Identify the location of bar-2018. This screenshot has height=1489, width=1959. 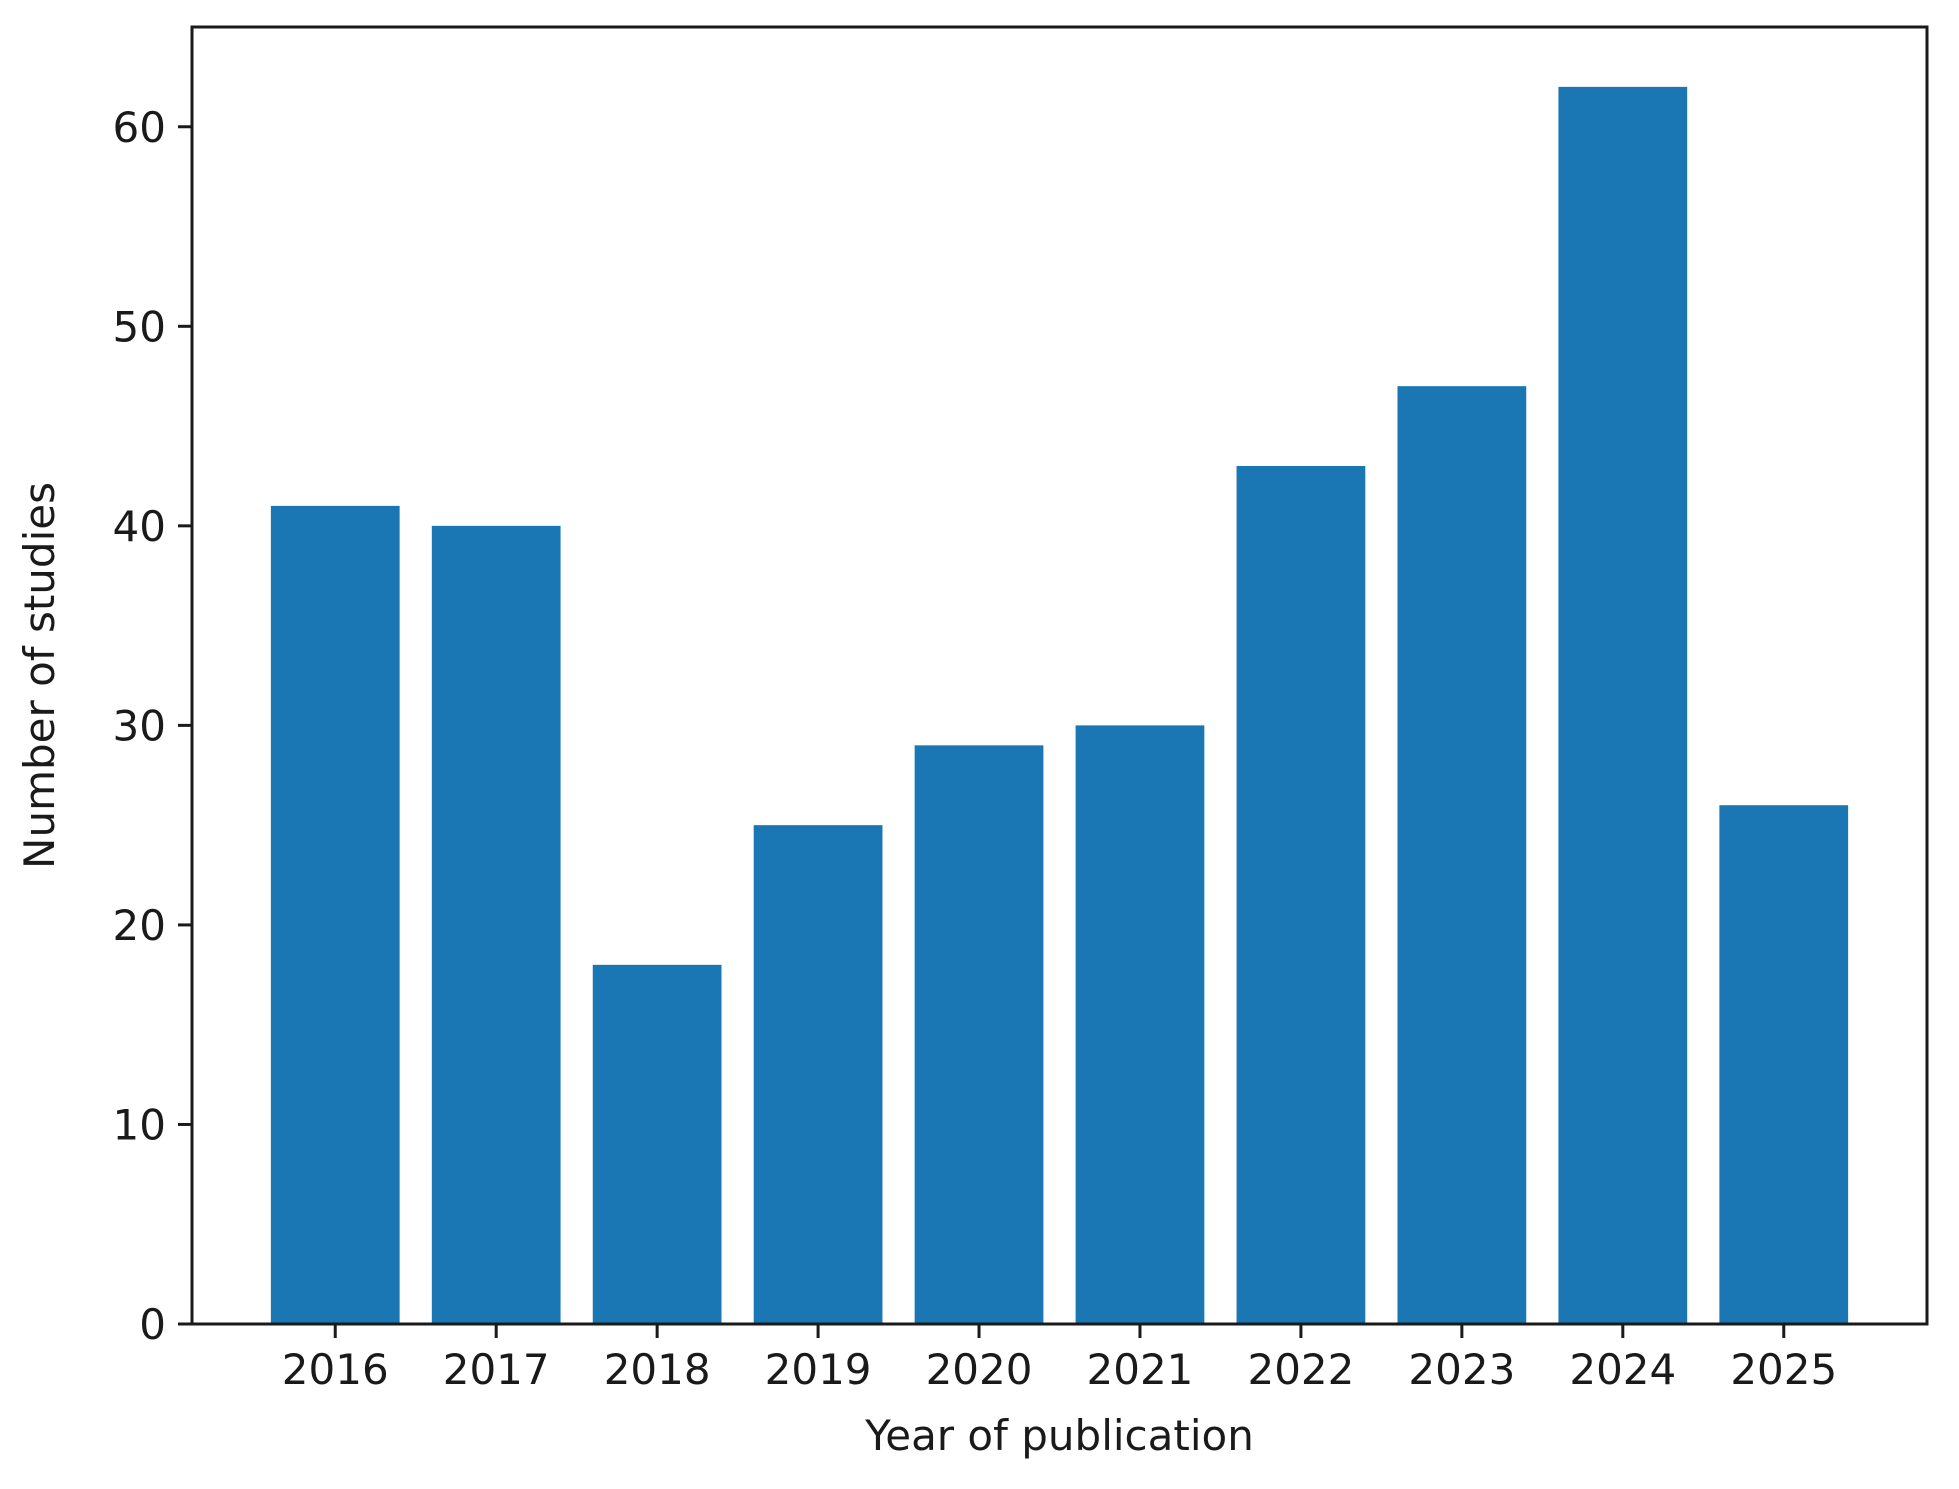
(657, 1144).